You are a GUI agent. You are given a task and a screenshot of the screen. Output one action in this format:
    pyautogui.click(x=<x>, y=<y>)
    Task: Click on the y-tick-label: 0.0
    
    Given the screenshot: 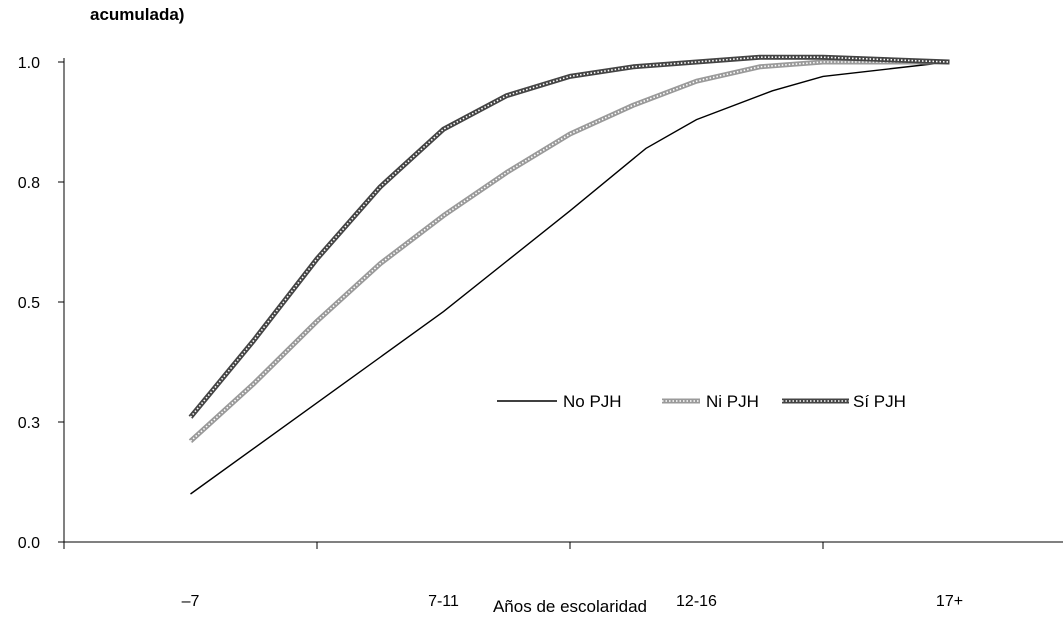 What is the action you would take?
    pyautogui.click(x=29, y=543)
    